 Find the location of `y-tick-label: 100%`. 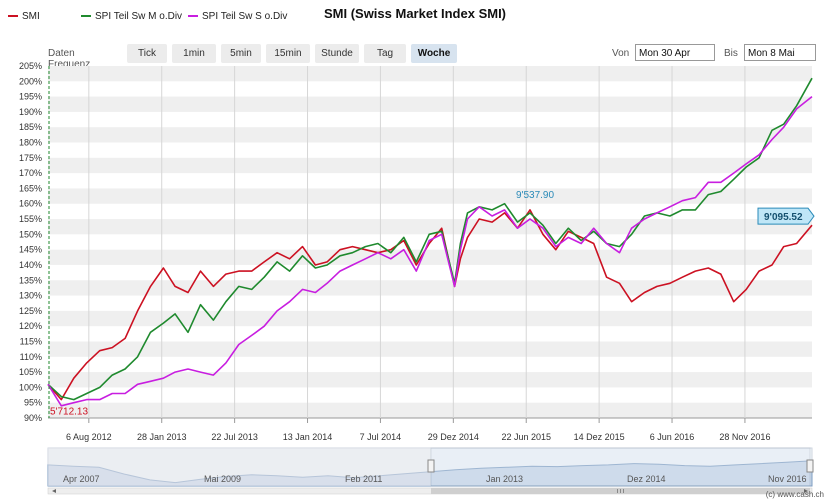

y-tick-label: 100% is located at coordinates (30, 387).